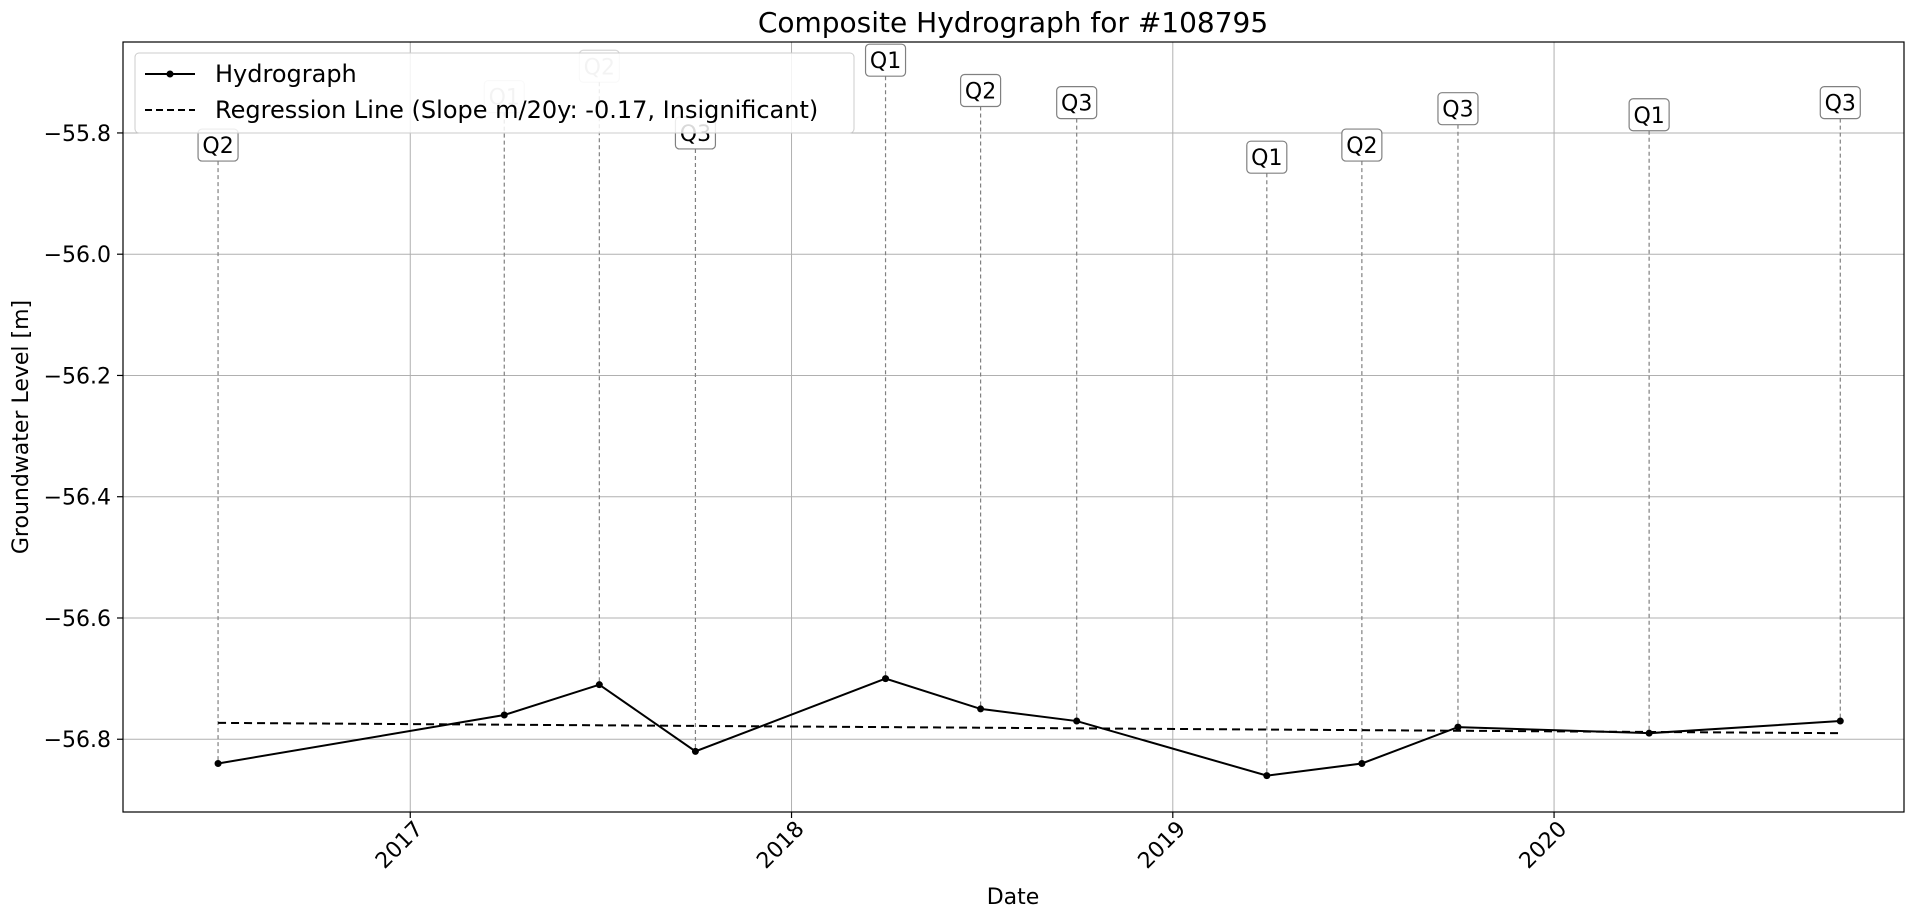 The height and width of the screenshot is (924, 1914). Describe the element at coordinates (77, 619) in the screenshot. I see `y-tick-label: −56.6` at that location.